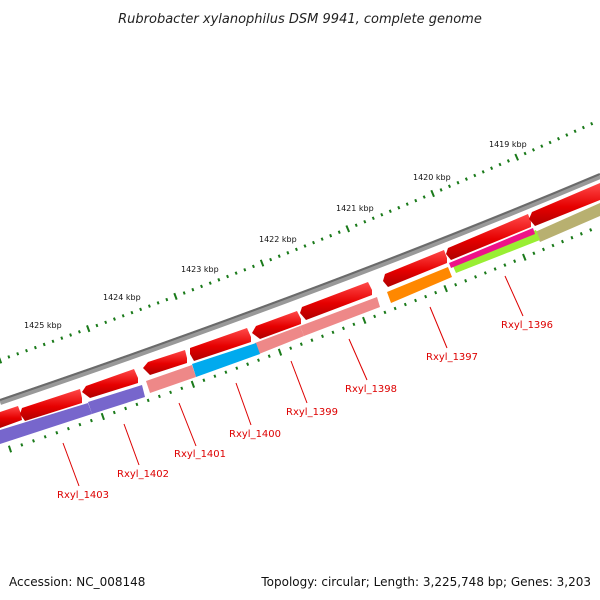  Describe the element at coordinates (83, 495) in the screenshot. I see `gene-label: Rxyl_1403` at that location.